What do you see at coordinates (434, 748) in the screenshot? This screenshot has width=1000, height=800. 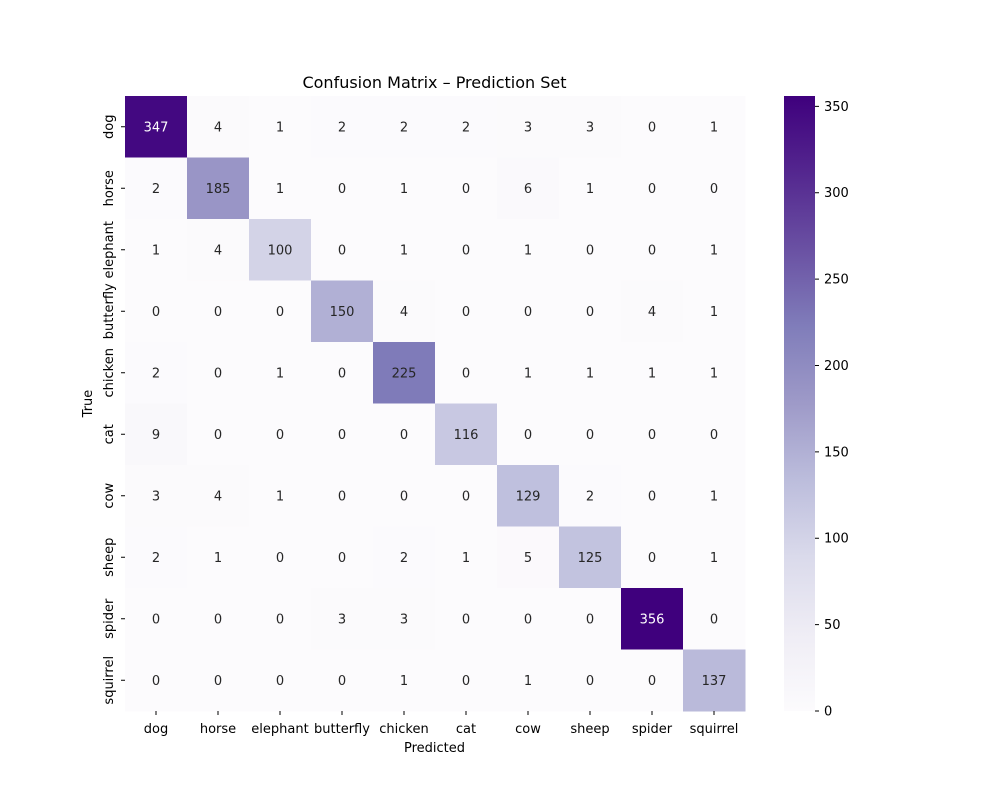 I see `x-axis-label: Predicted` at bounding box center [434, 748].